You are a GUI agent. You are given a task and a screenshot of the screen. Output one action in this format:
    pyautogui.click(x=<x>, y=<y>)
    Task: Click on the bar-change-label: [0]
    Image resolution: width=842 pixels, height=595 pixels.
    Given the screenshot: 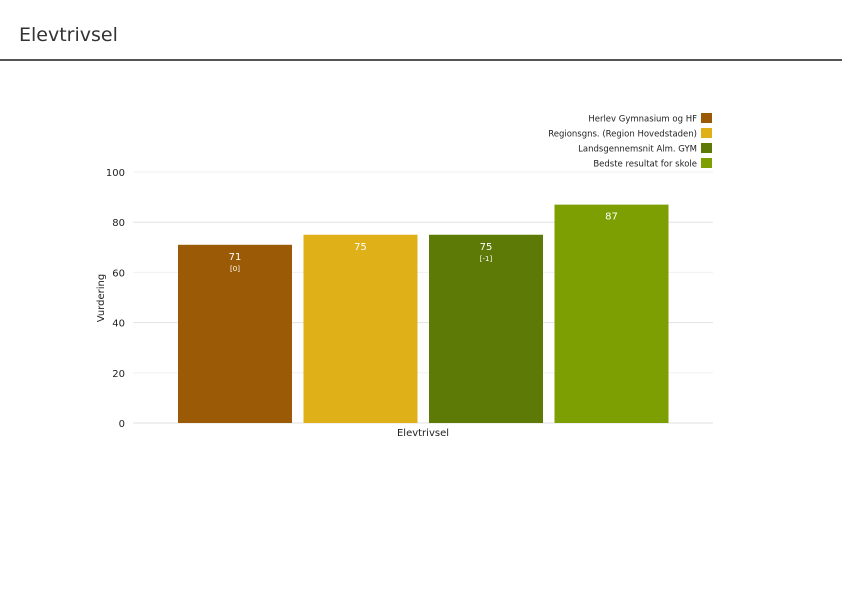 What is the action you would take?
    pyautogui.click(x=235, y=269)
    